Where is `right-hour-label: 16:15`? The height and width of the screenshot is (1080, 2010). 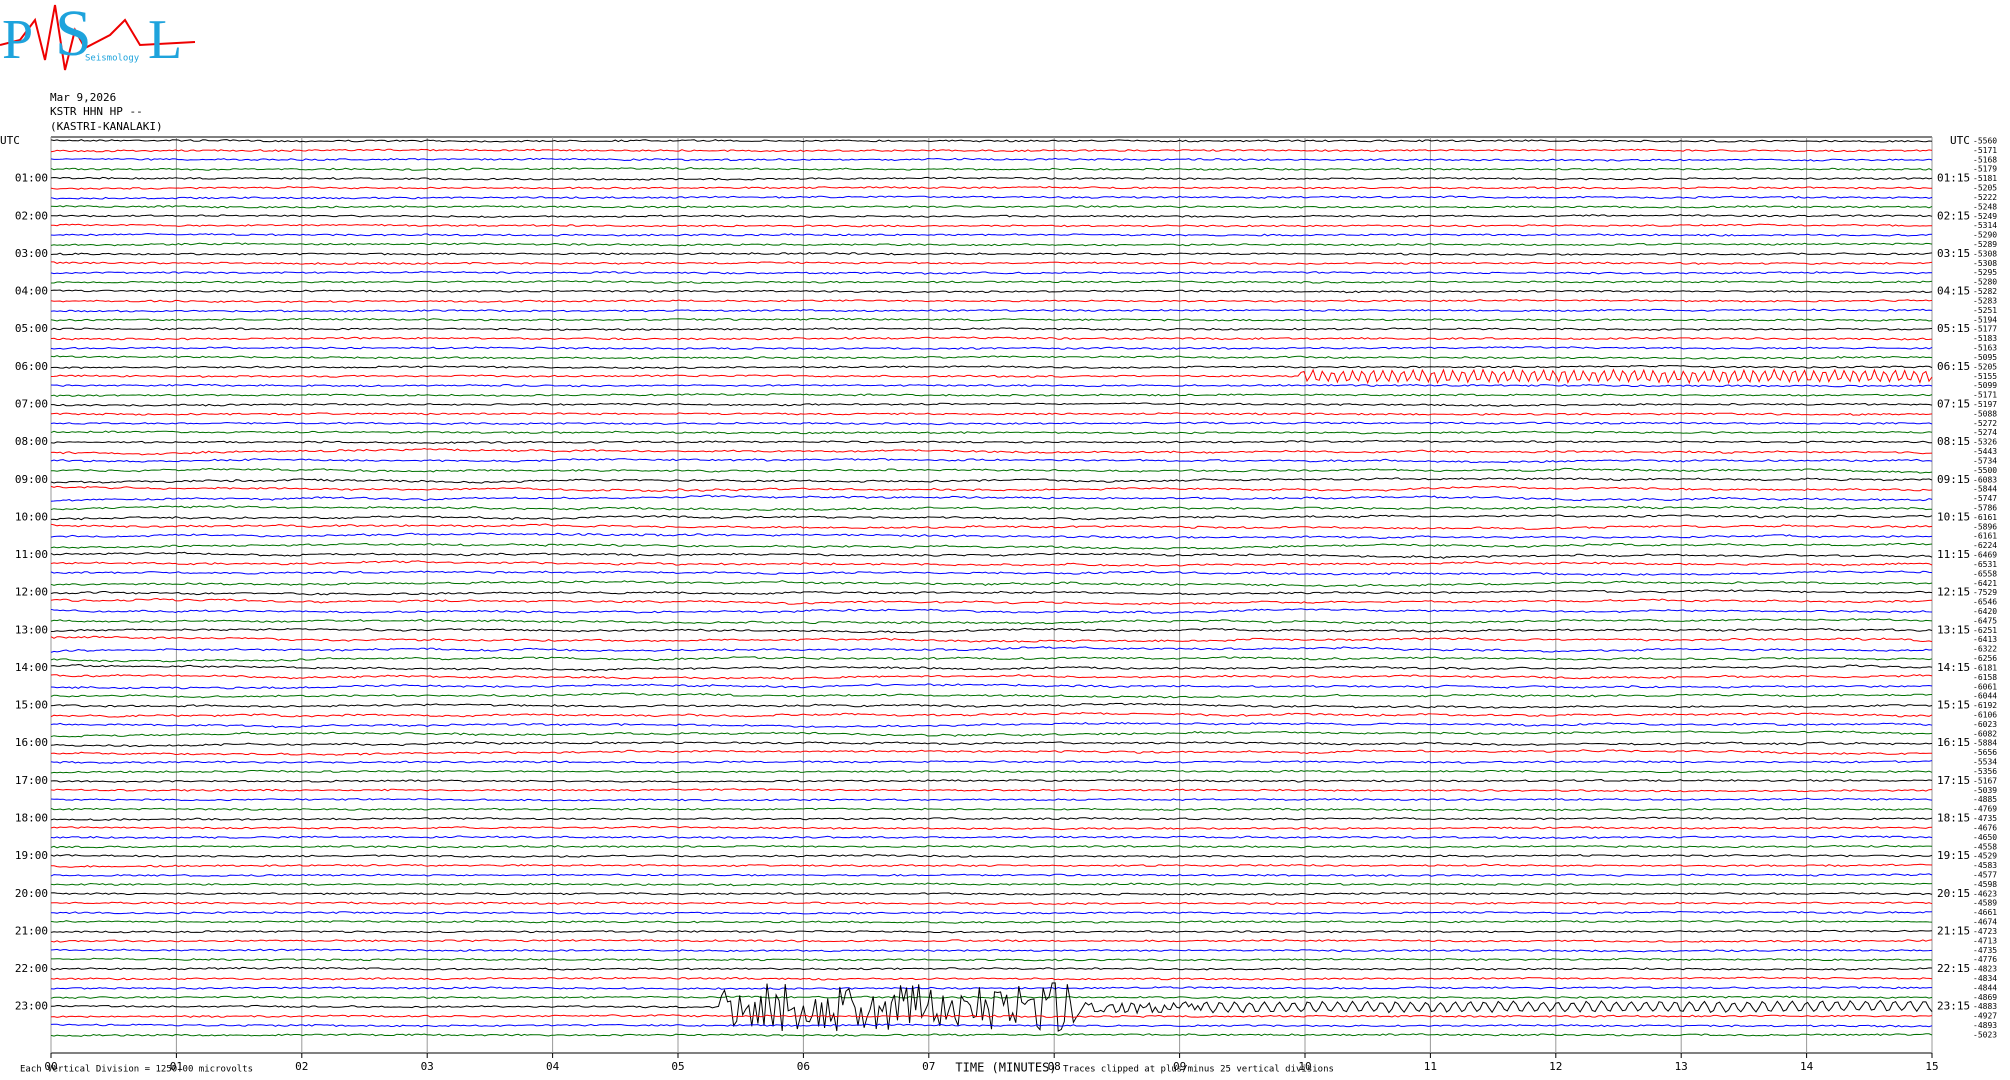
right-hour-label: 16:15 is located at coordinates (1953, 742).